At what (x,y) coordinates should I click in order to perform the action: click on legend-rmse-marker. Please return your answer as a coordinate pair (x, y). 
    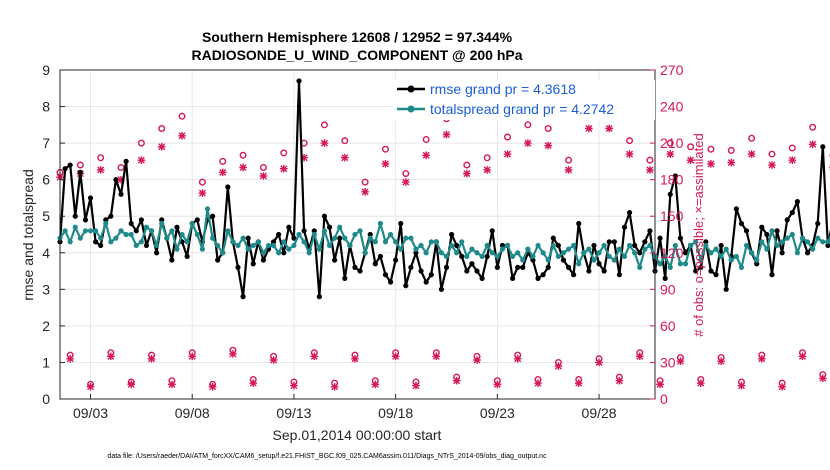
    Looking at the image, I should click on (411, 89).